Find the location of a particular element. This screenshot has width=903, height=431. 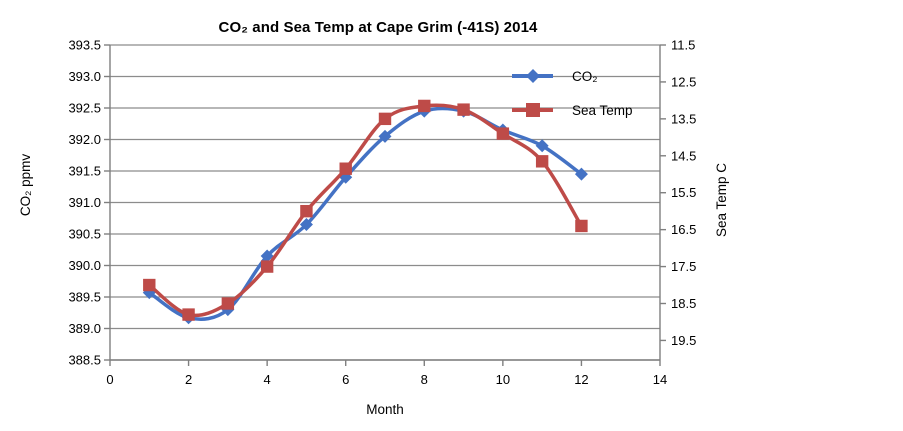

x-axis-title: Month is located at coordinates (385, 409).